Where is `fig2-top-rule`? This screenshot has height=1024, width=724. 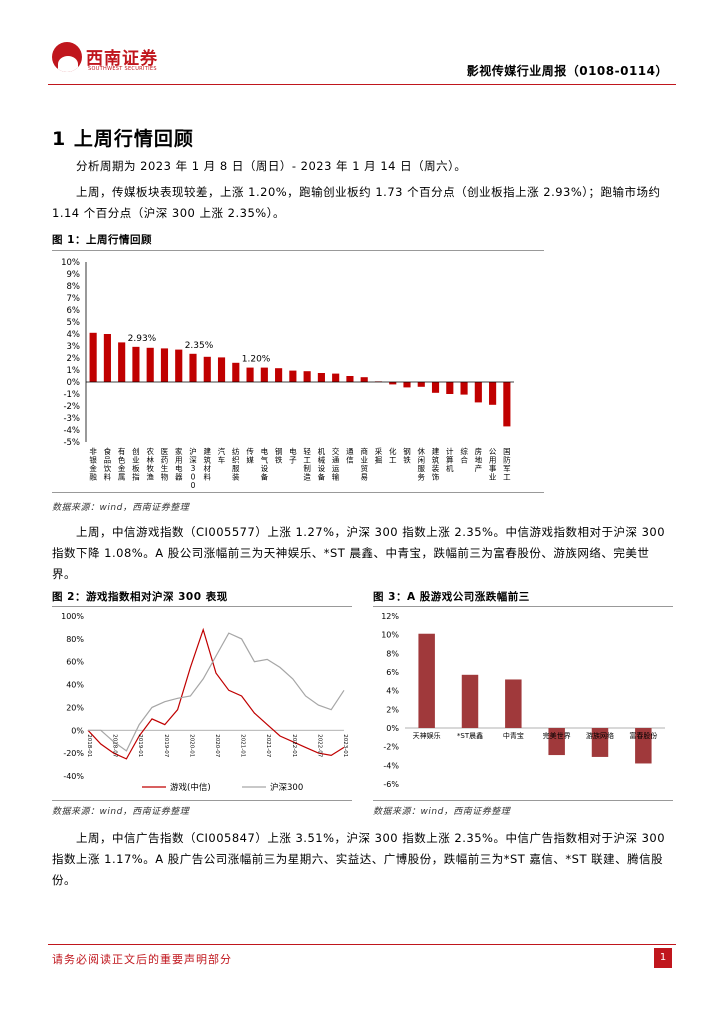
fig2-top-rule is located at coordinates (202, 606).